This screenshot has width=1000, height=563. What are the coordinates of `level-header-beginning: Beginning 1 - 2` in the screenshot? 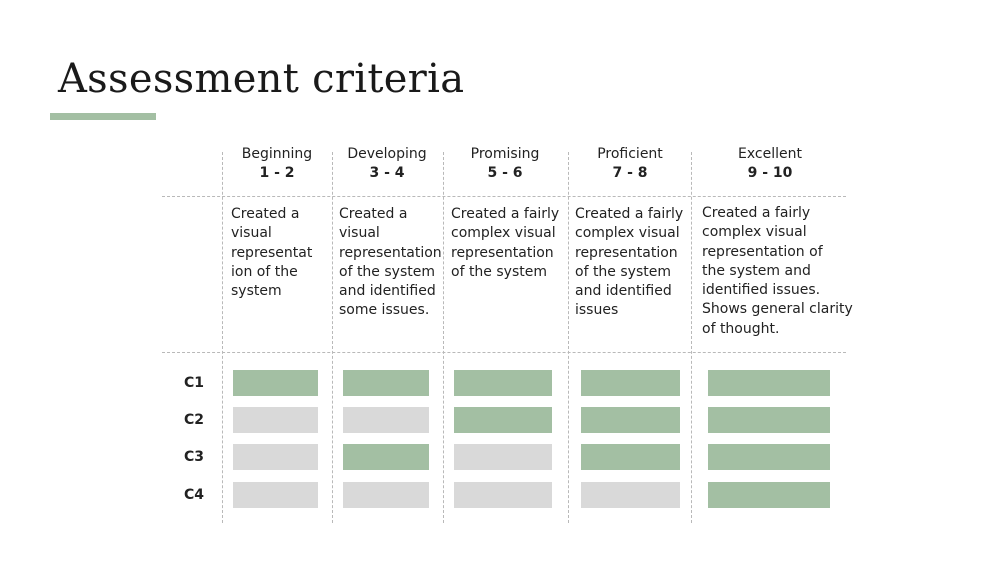 It's located at (277, 164).